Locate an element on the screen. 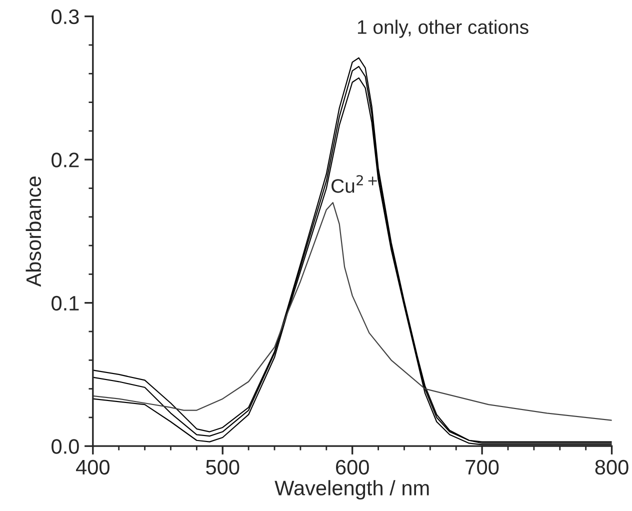  x-tick-label: 800 is located at coordinates (611, 467).